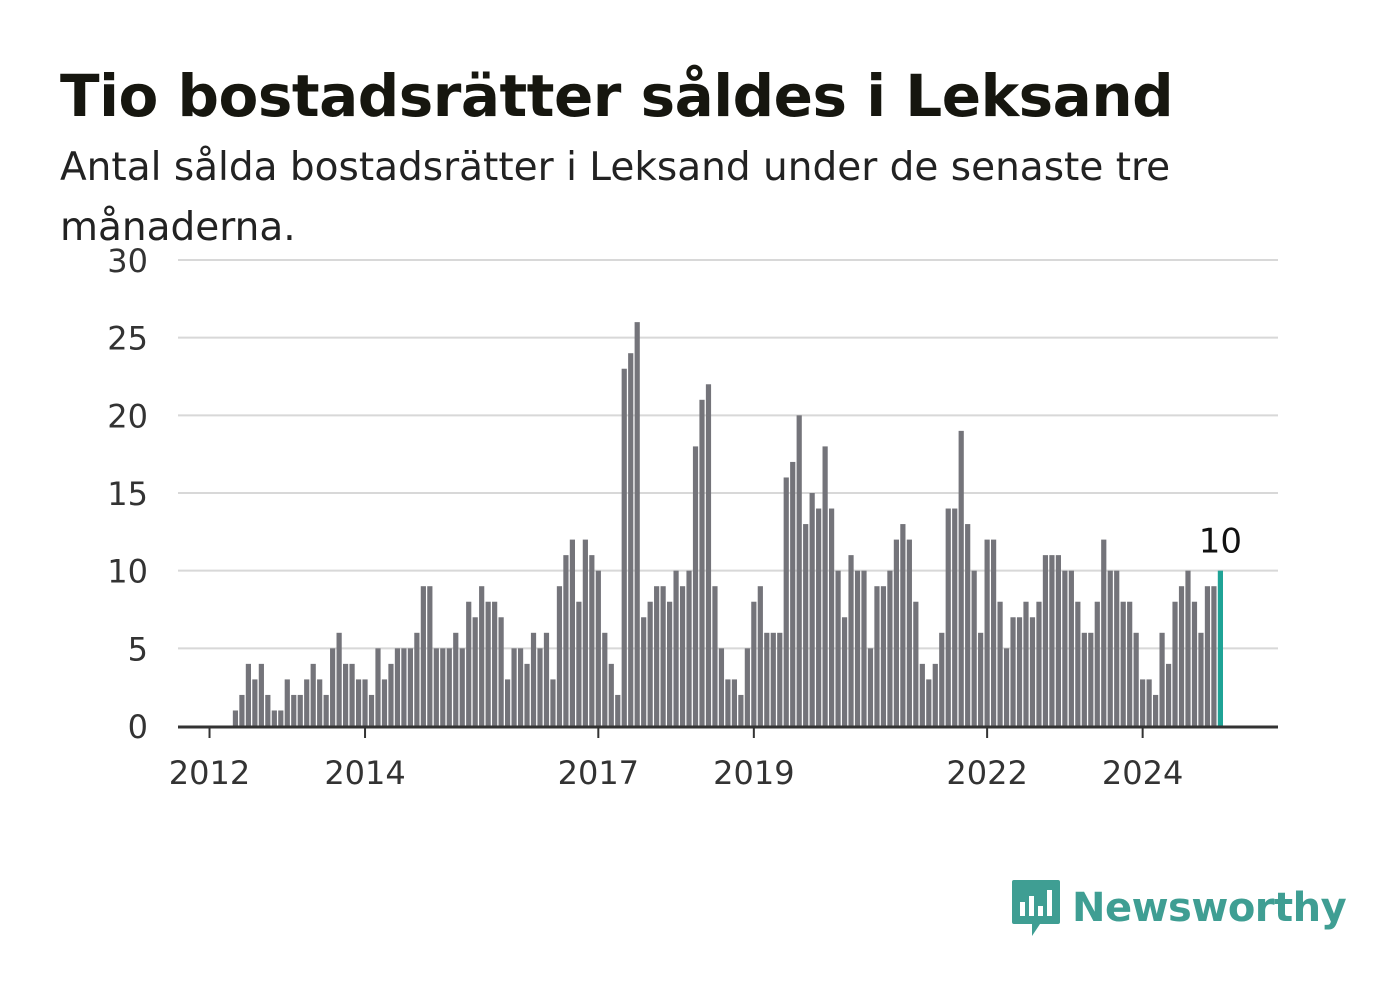 Image resolution: width=1382 pixels, height=999 pixels. Describe the element at coordinates (1209, 908) in the screenshot. I see `brand-name: Newsworthy` at that location.